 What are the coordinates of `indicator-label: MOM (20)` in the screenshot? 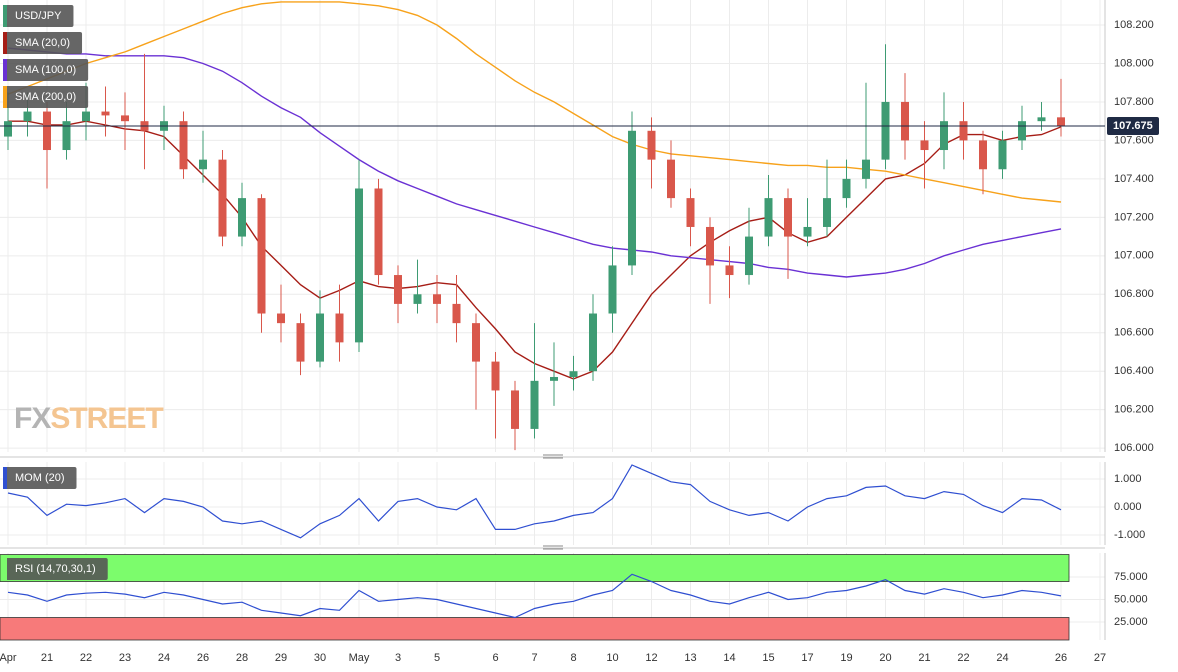 It's located at (40, 478).